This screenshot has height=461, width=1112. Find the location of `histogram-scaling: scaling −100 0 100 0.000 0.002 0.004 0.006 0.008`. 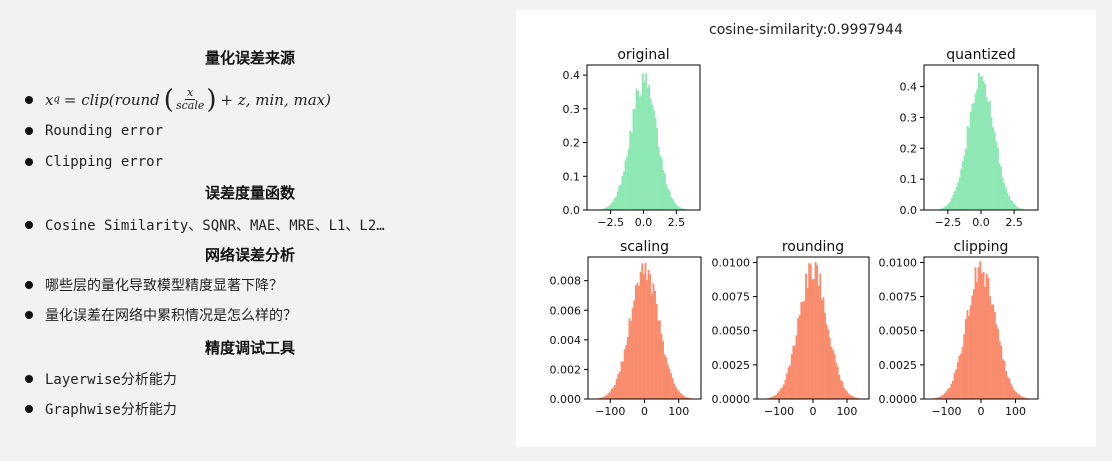

histogram-scaling: scaling −100 0 100 0.000 0.002 0.004 0.006 0.008 is located at coordinates (626, 328).